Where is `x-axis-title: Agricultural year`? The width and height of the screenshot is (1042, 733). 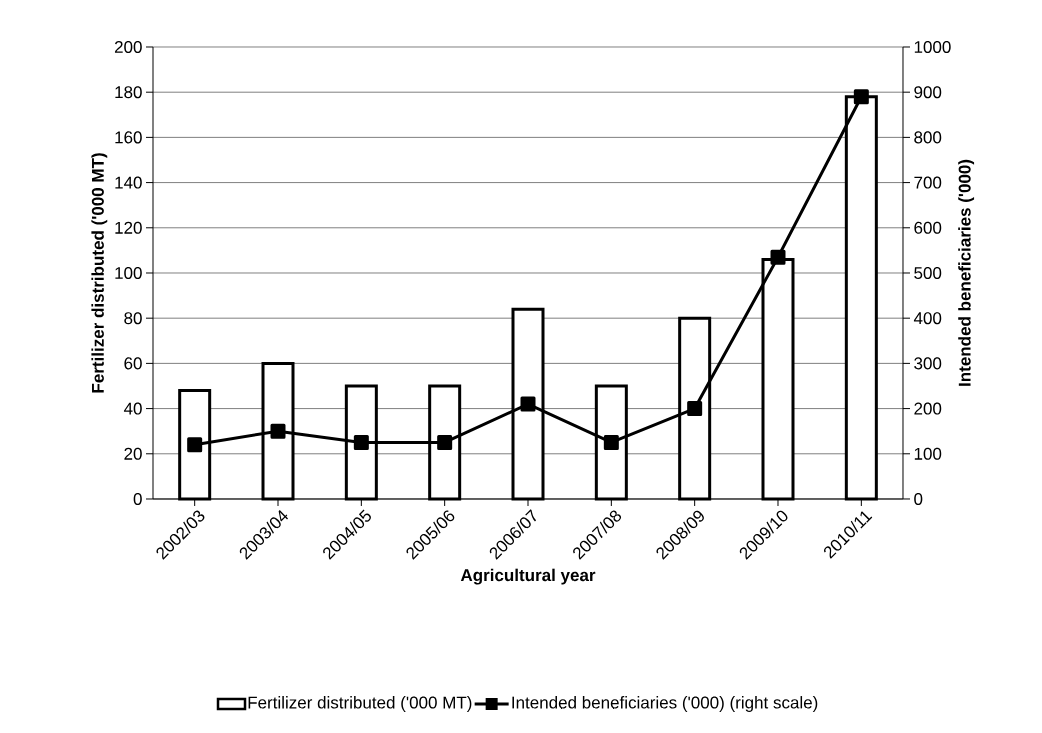
x-axis-title: Agricultural year is located at coordinates (528, 576).